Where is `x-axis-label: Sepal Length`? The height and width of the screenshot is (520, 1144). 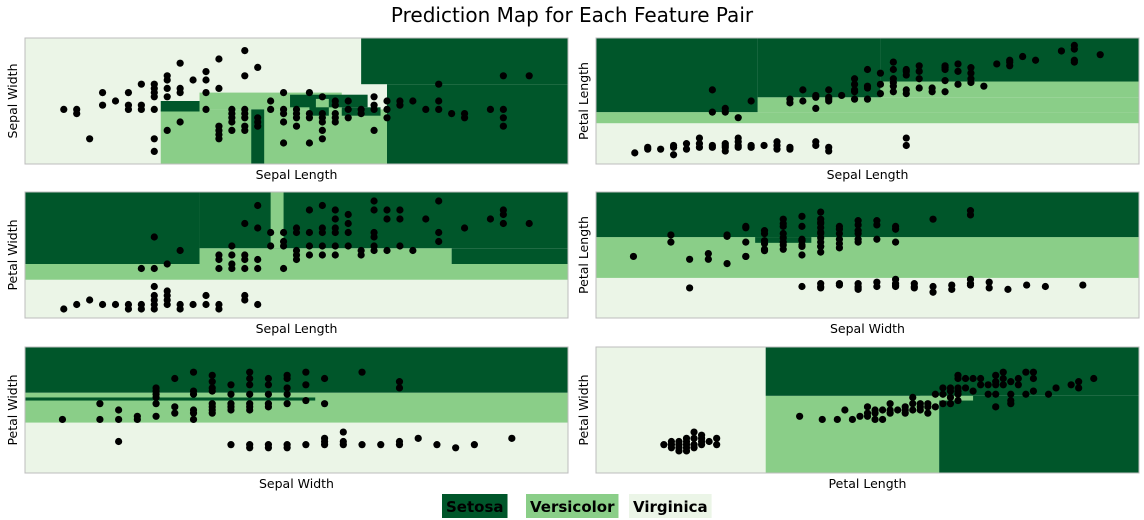 x-axis-label: Sepal Length is located at coordinates (297, 328).